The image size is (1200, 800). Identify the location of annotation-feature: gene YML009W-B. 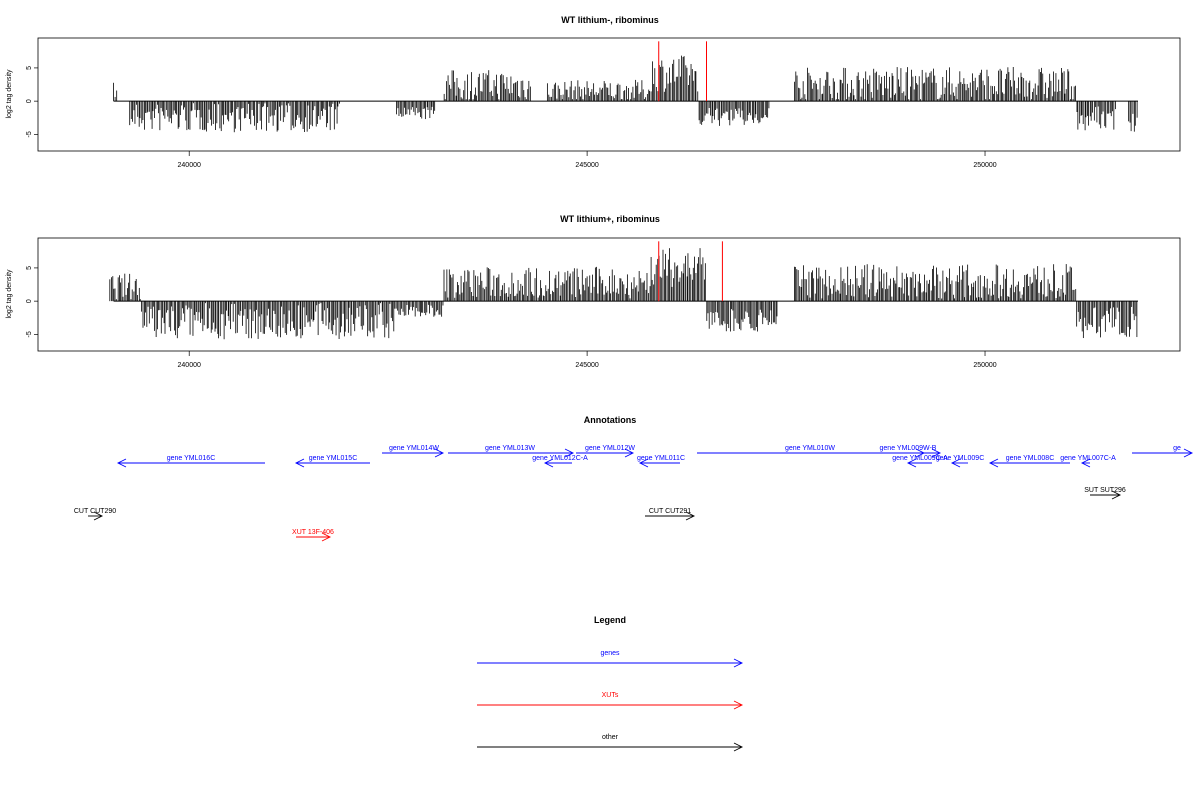
(909, 451).